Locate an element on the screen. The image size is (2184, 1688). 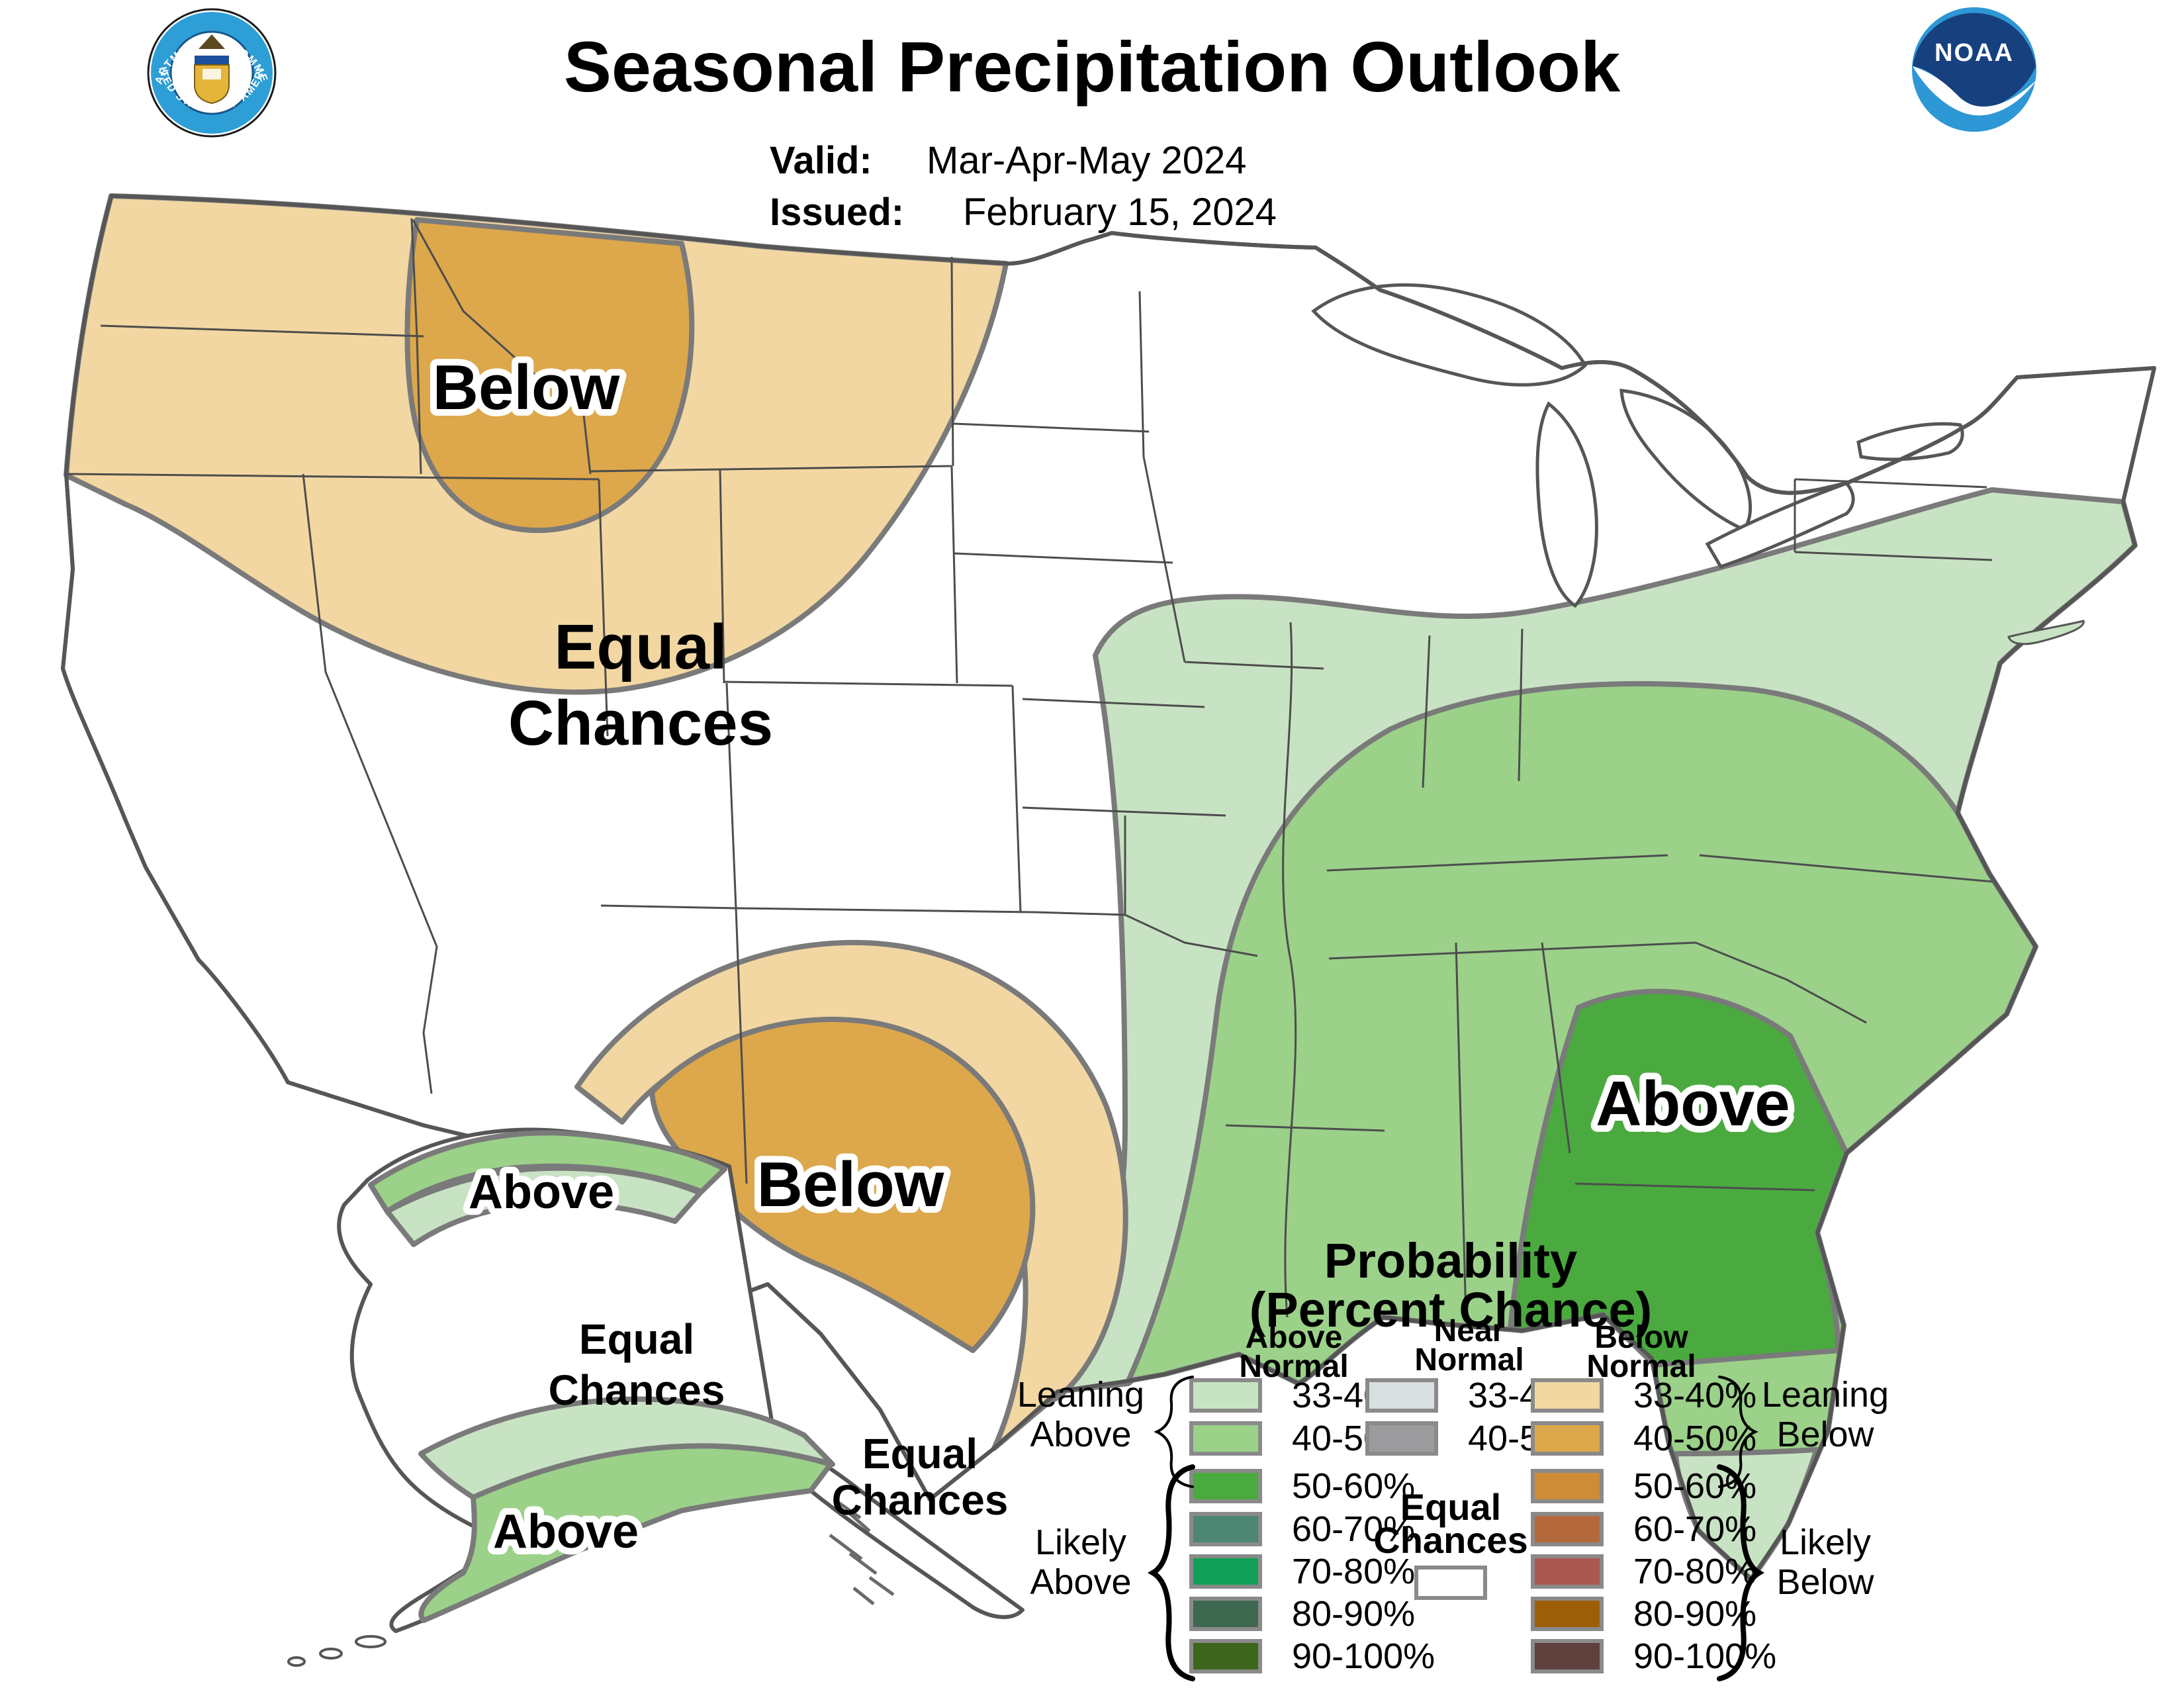
noaa-logo-icon: NOAA is located at coordinates (1974, 69).